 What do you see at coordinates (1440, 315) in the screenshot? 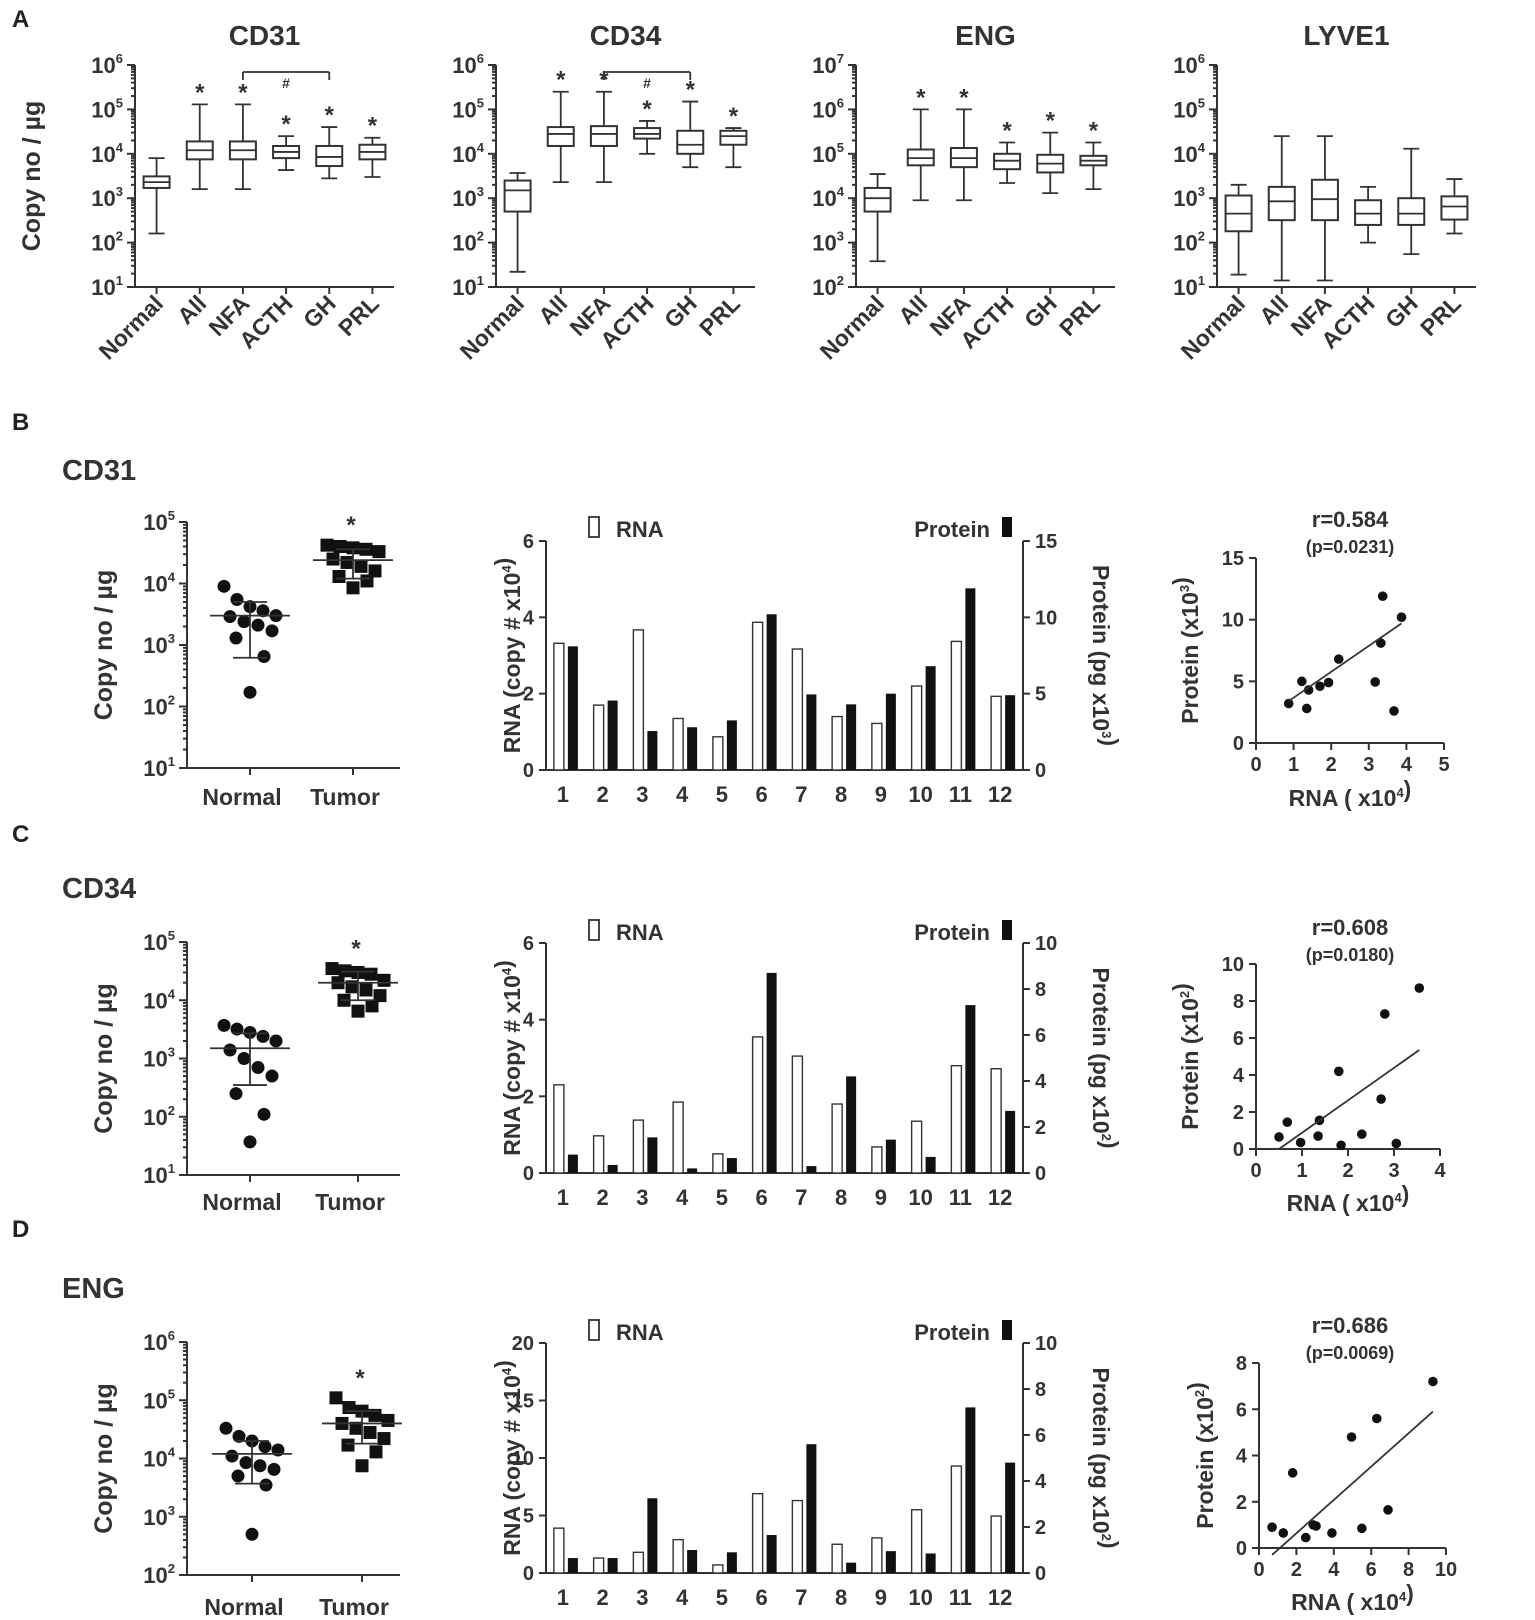
I see `x-category-label: PRL` at bounding box center [1440, 315].